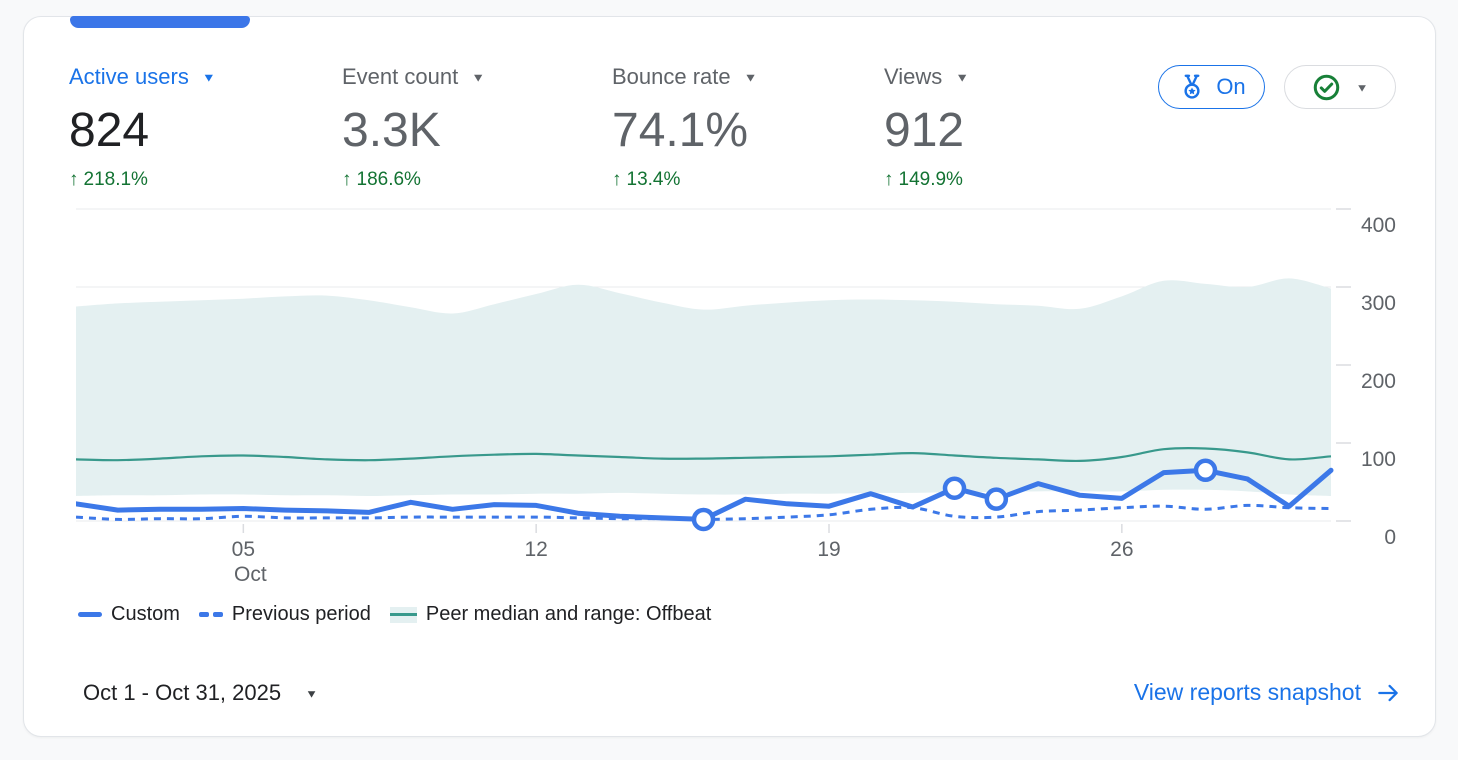  Describe the element at coordinates (1388, 693) in the screenshot. I see `right-arrow-icon` at that location.